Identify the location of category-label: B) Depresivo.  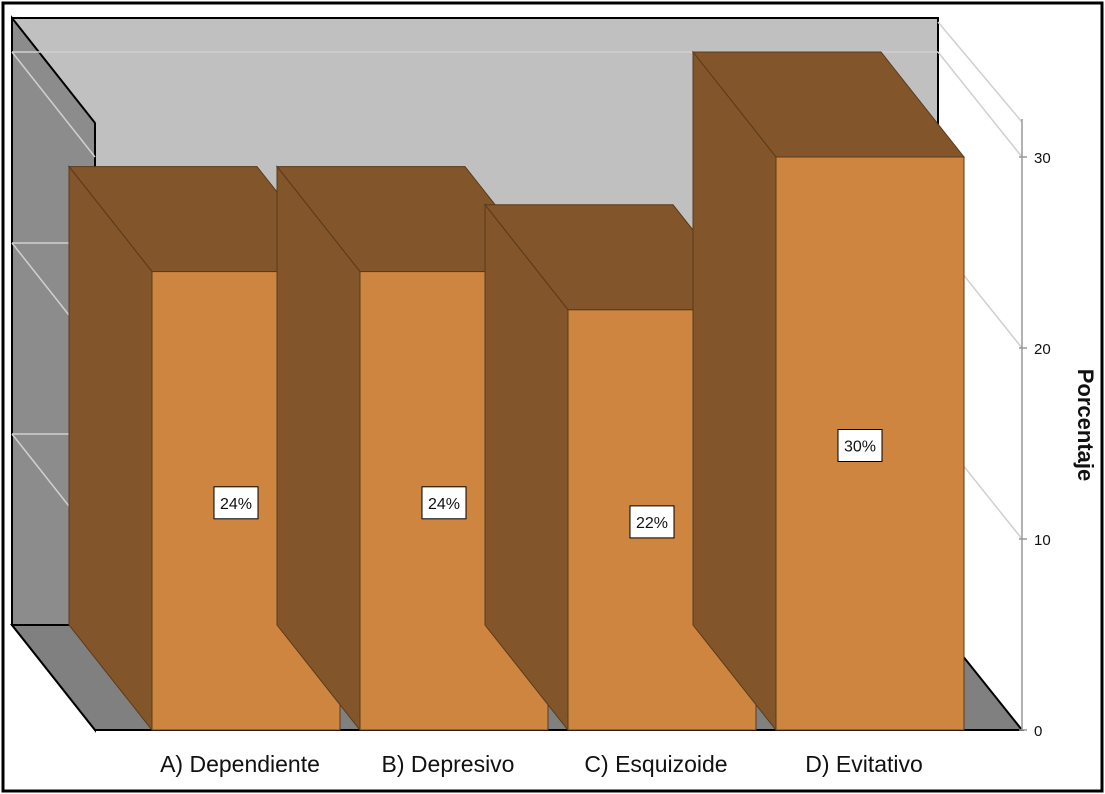
(448, 764).